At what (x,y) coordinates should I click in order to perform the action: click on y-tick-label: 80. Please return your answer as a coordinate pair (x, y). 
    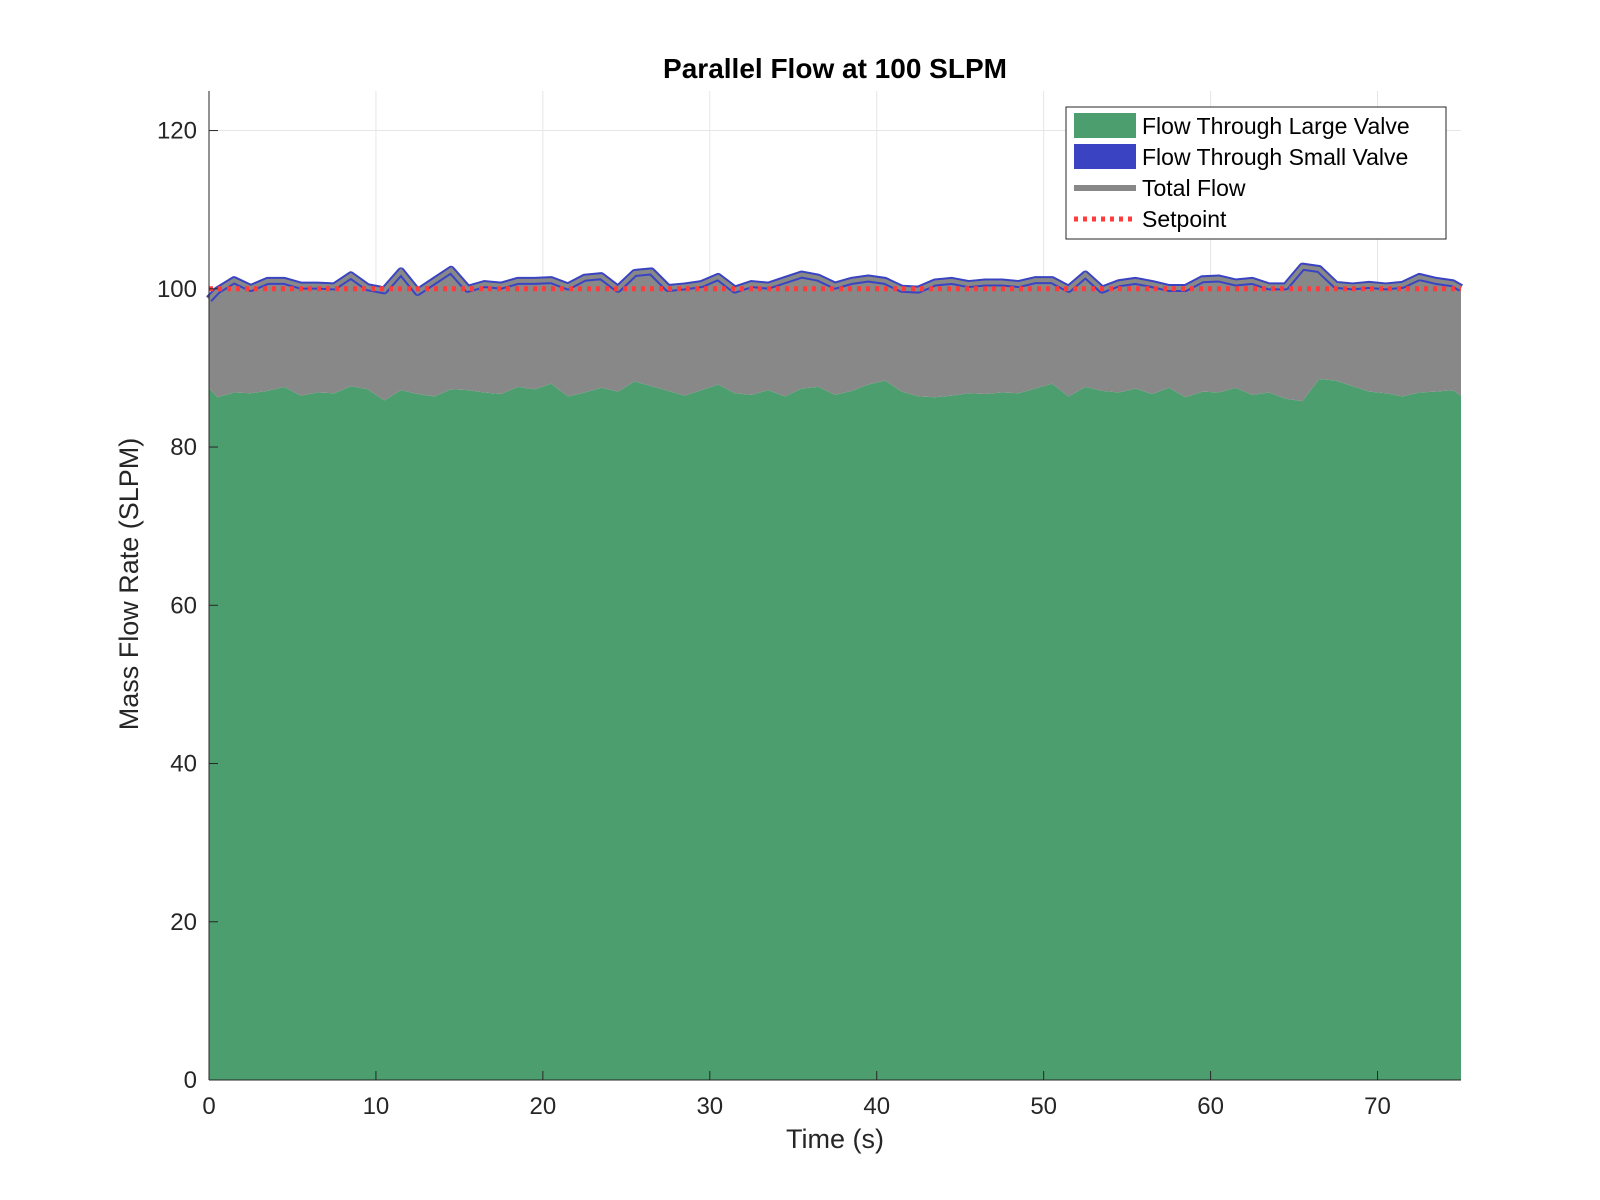
    Looking at the image, I should click on (183, 447).